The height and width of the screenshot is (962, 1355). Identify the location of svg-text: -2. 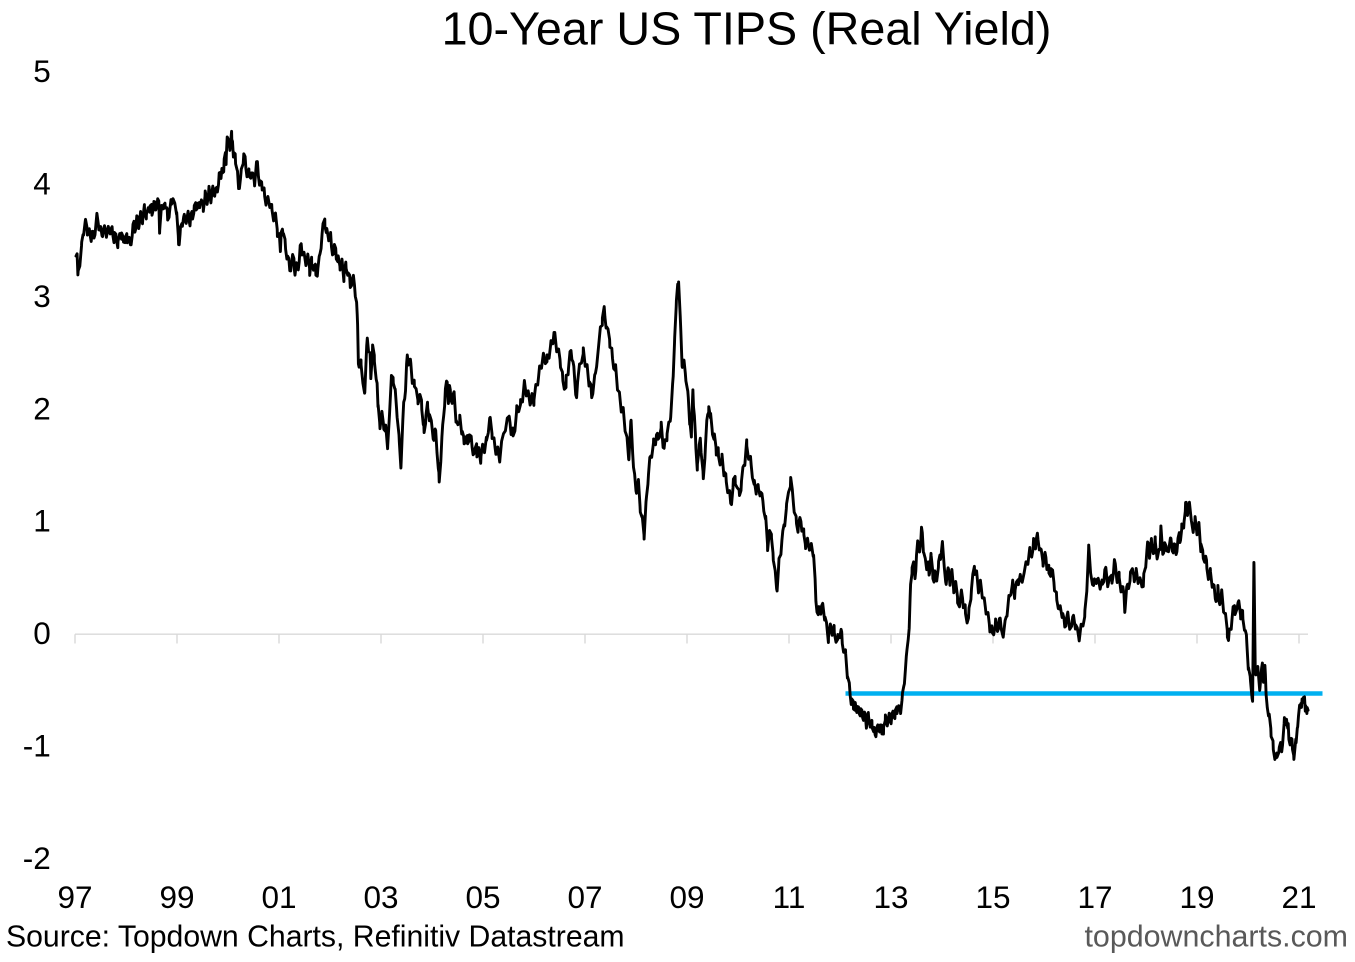
(37, 858).